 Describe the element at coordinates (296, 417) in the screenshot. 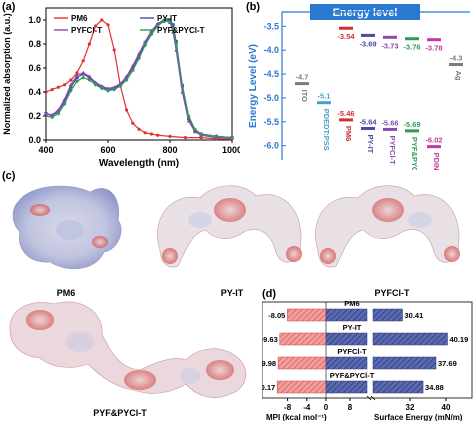

I see `mpi-axis-label: MPI (kcal mol⁻¹)` at that location.